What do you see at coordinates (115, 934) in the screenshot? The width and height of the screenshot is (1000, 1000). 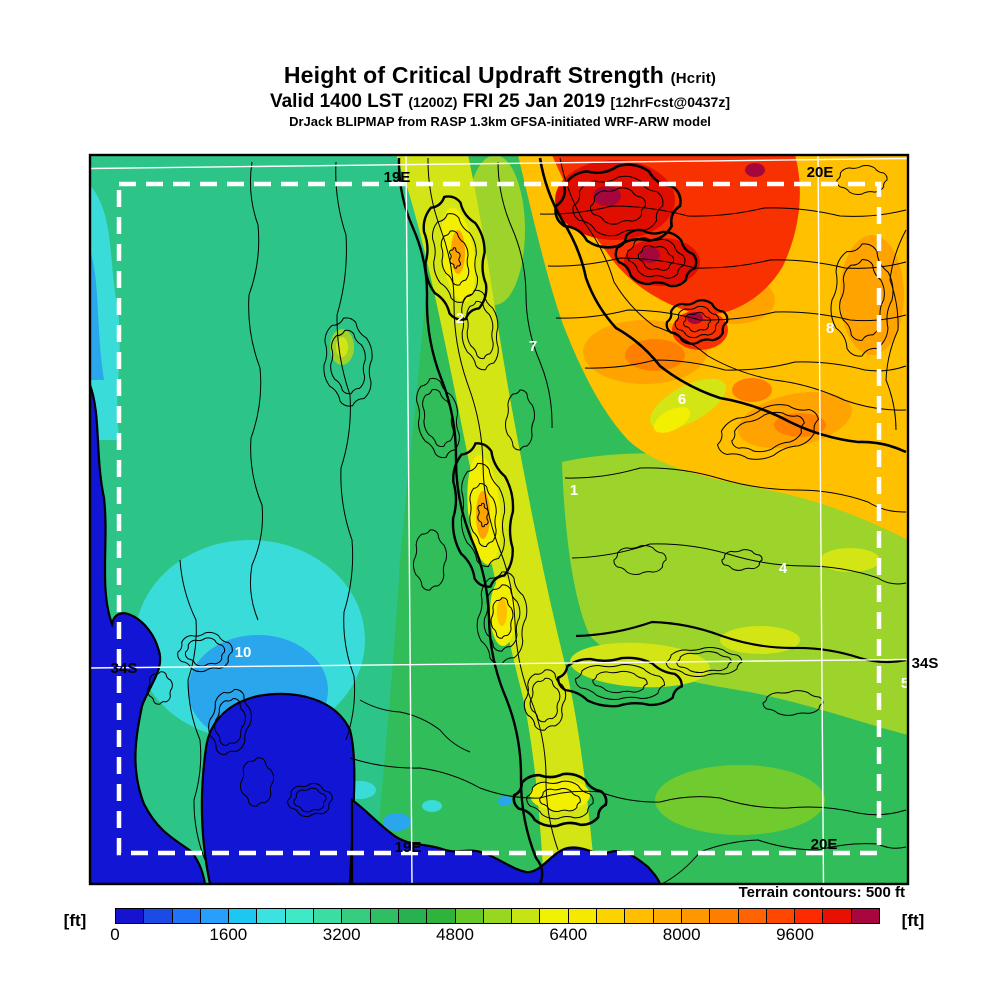 I see `colorbar-tick: 0` at bounding box center [115, 934].